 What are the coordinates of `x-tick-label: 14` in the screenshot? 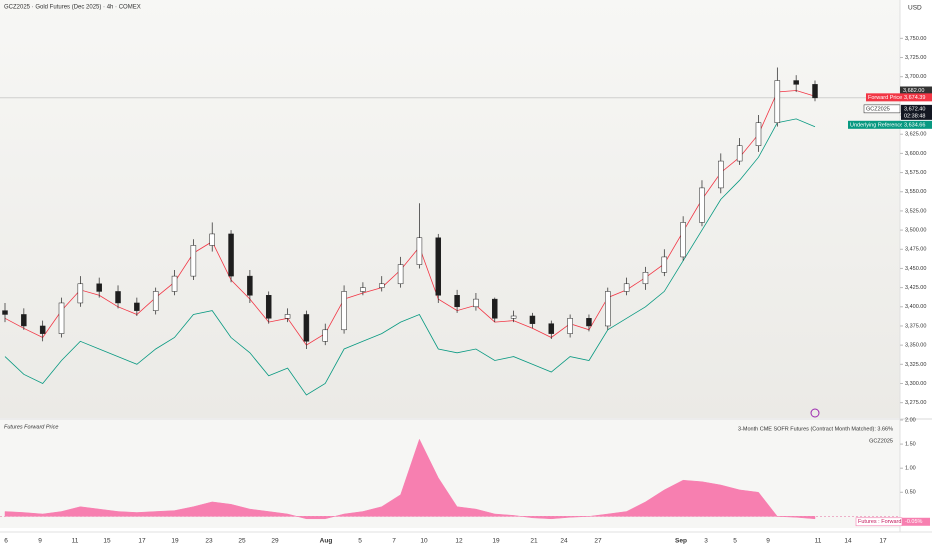 It's located at (848, 541).